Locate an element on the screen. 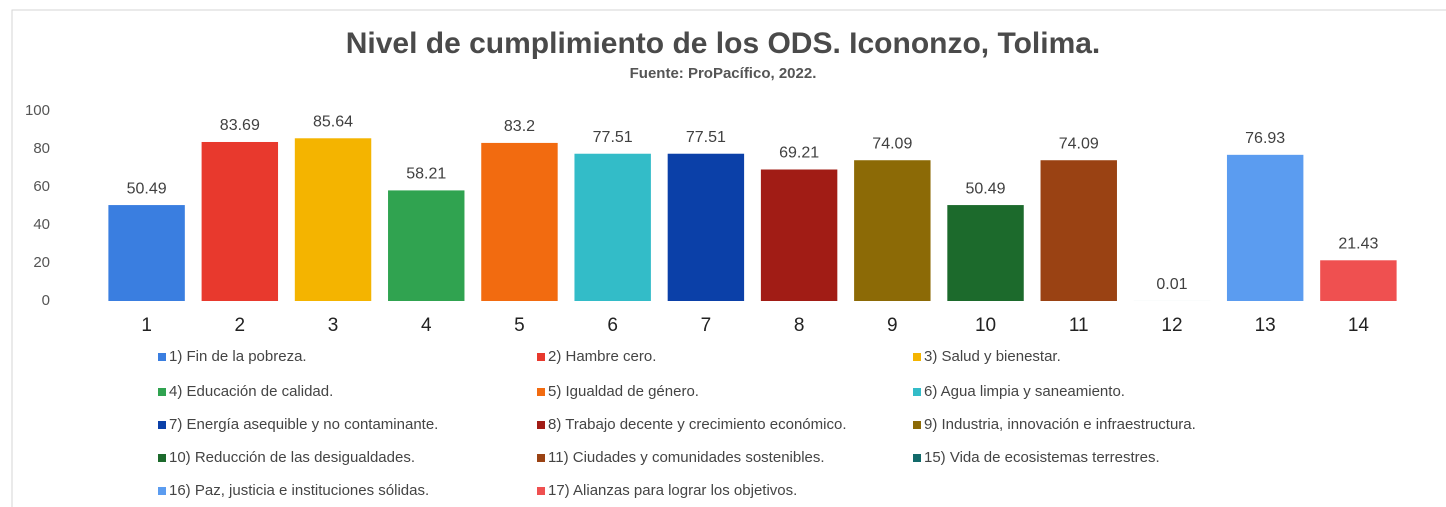  value-label: 76.93 is located at coordinates (1265, 138).